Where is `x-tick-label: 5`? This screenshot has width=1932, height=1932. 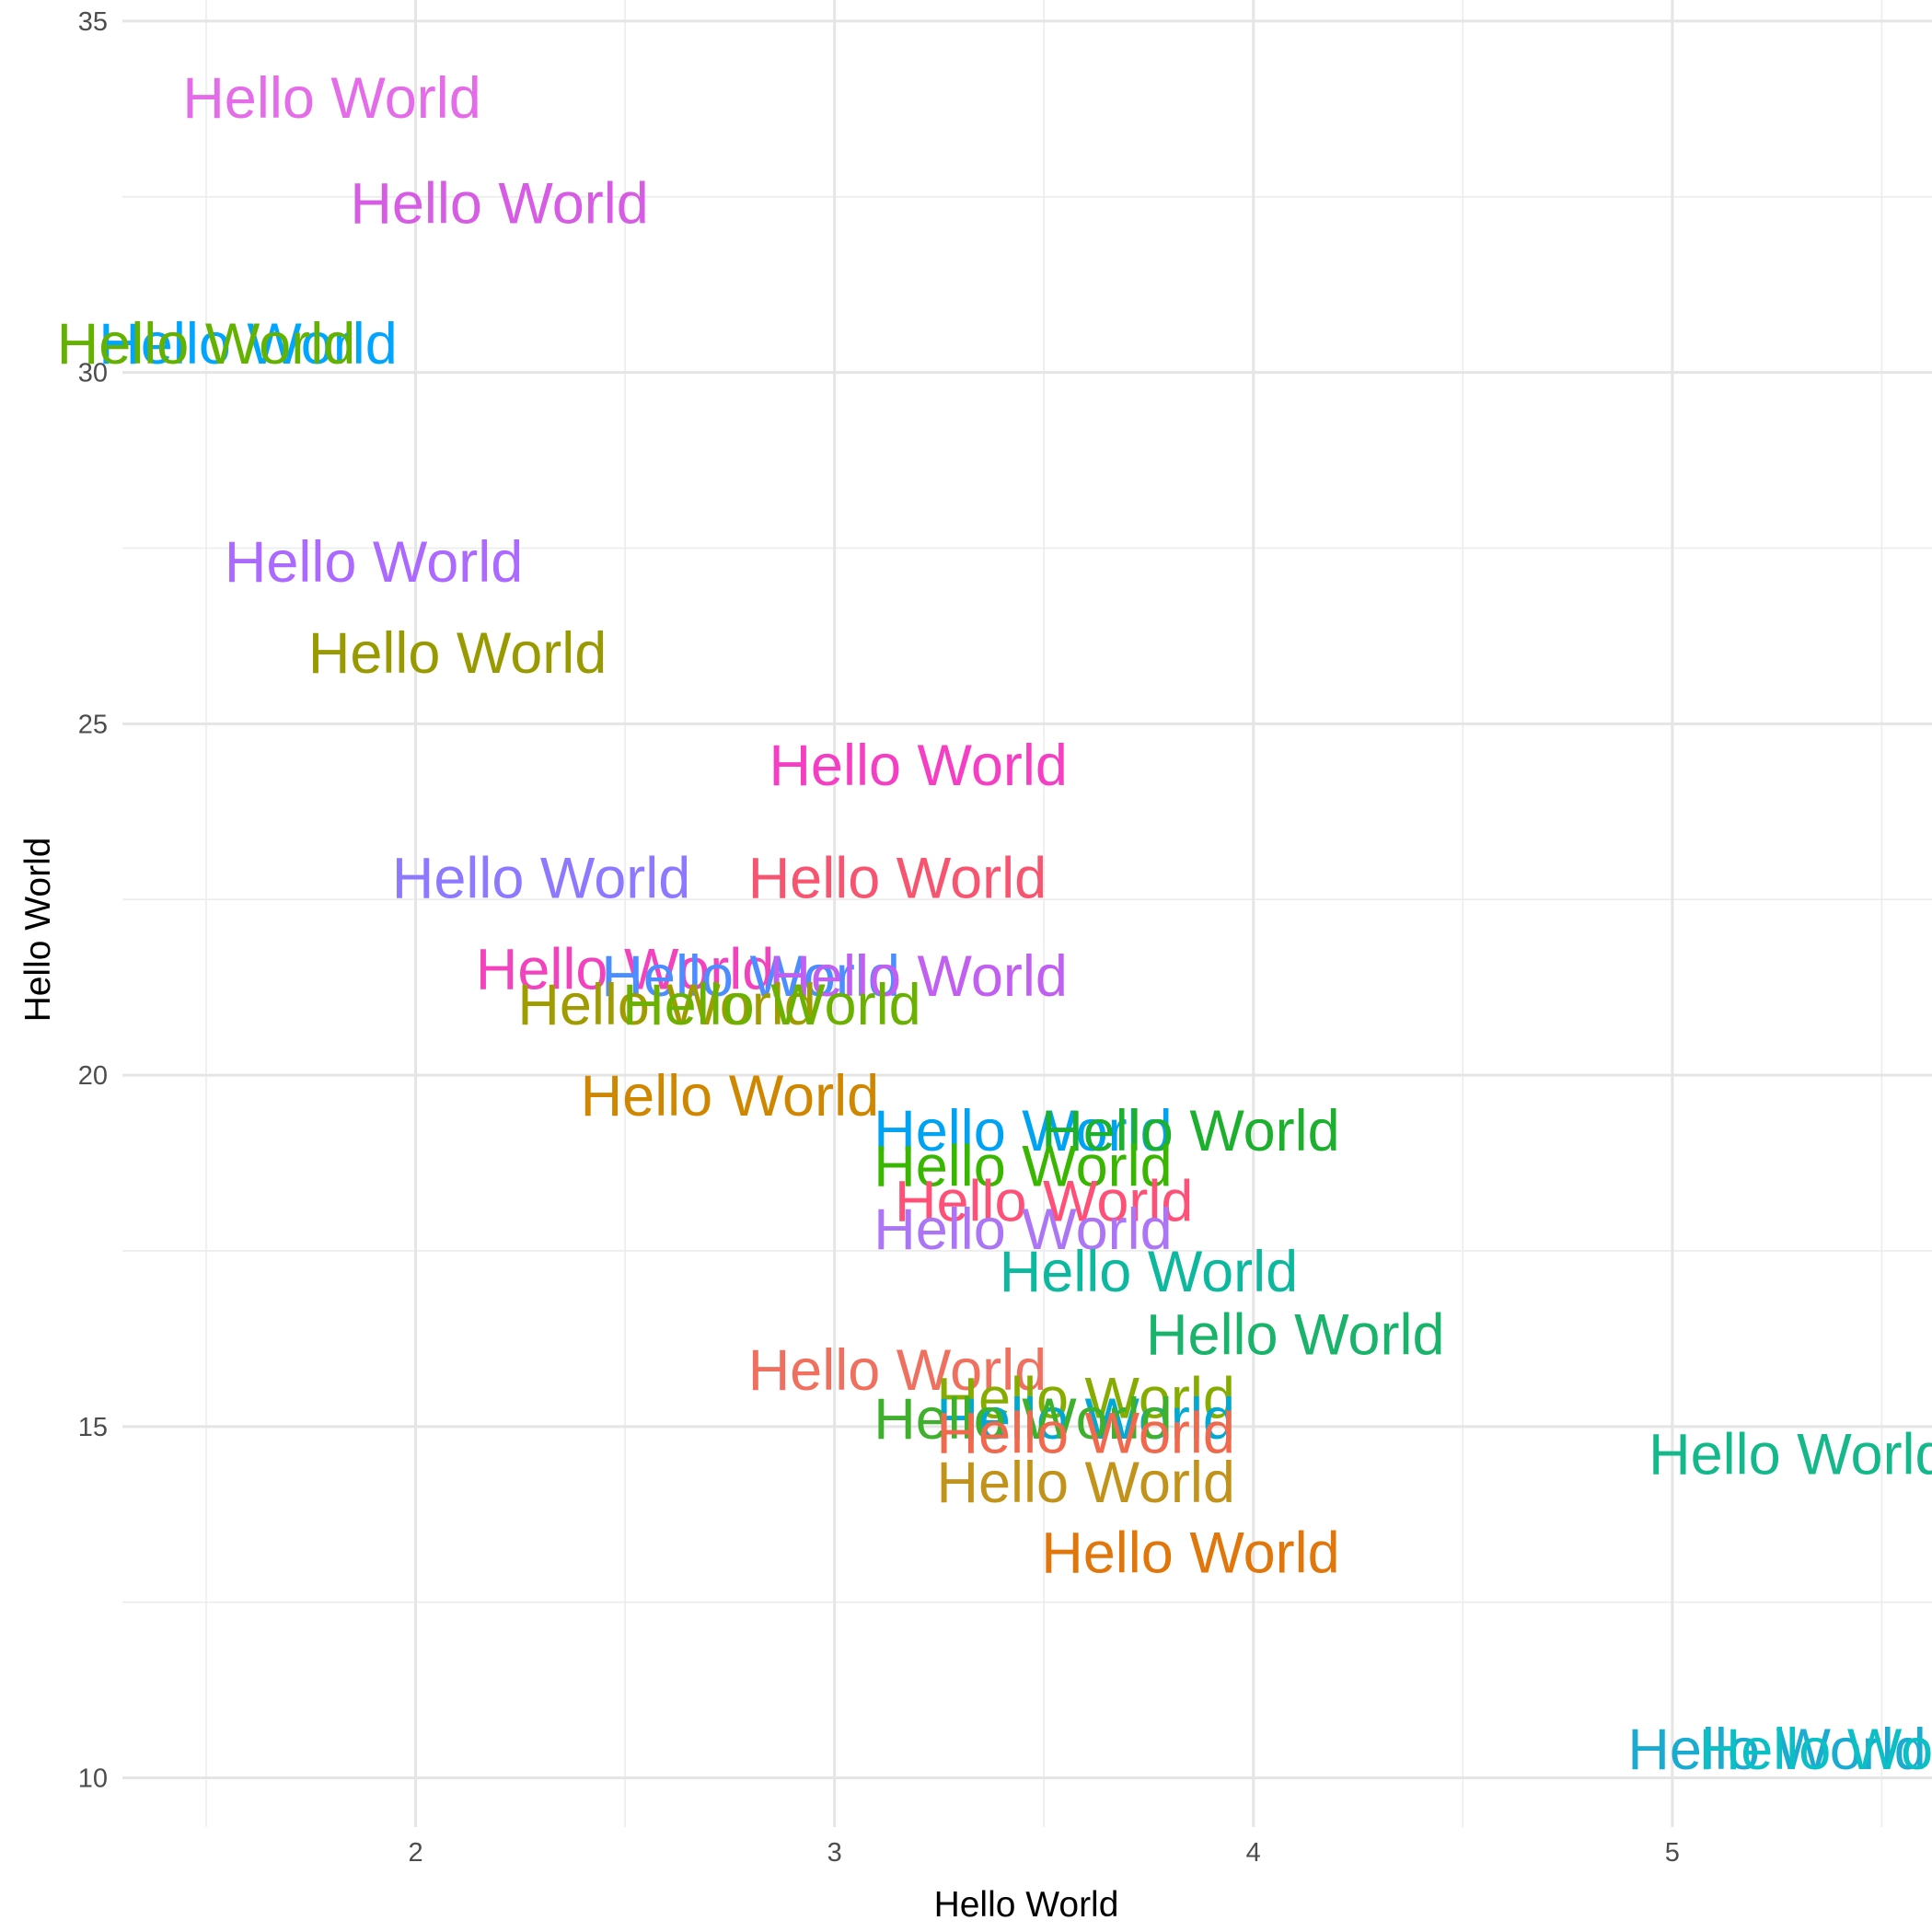 x-tick-label: 5 is located at coordinates (1673, 1853).